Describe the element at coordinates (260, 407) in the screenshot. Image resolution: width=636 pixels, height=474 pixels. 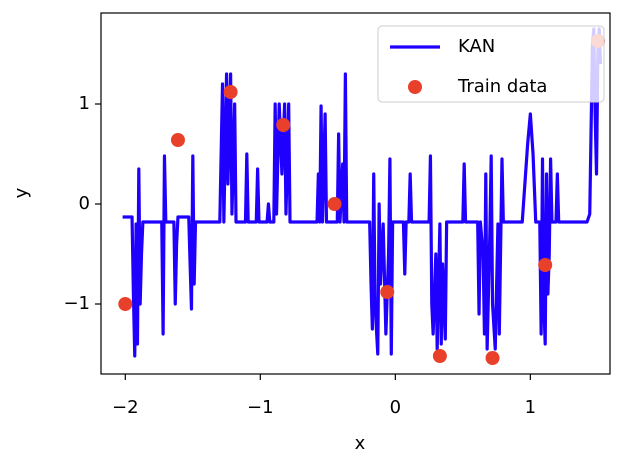
I see `x-tick-label: −1` at that location.